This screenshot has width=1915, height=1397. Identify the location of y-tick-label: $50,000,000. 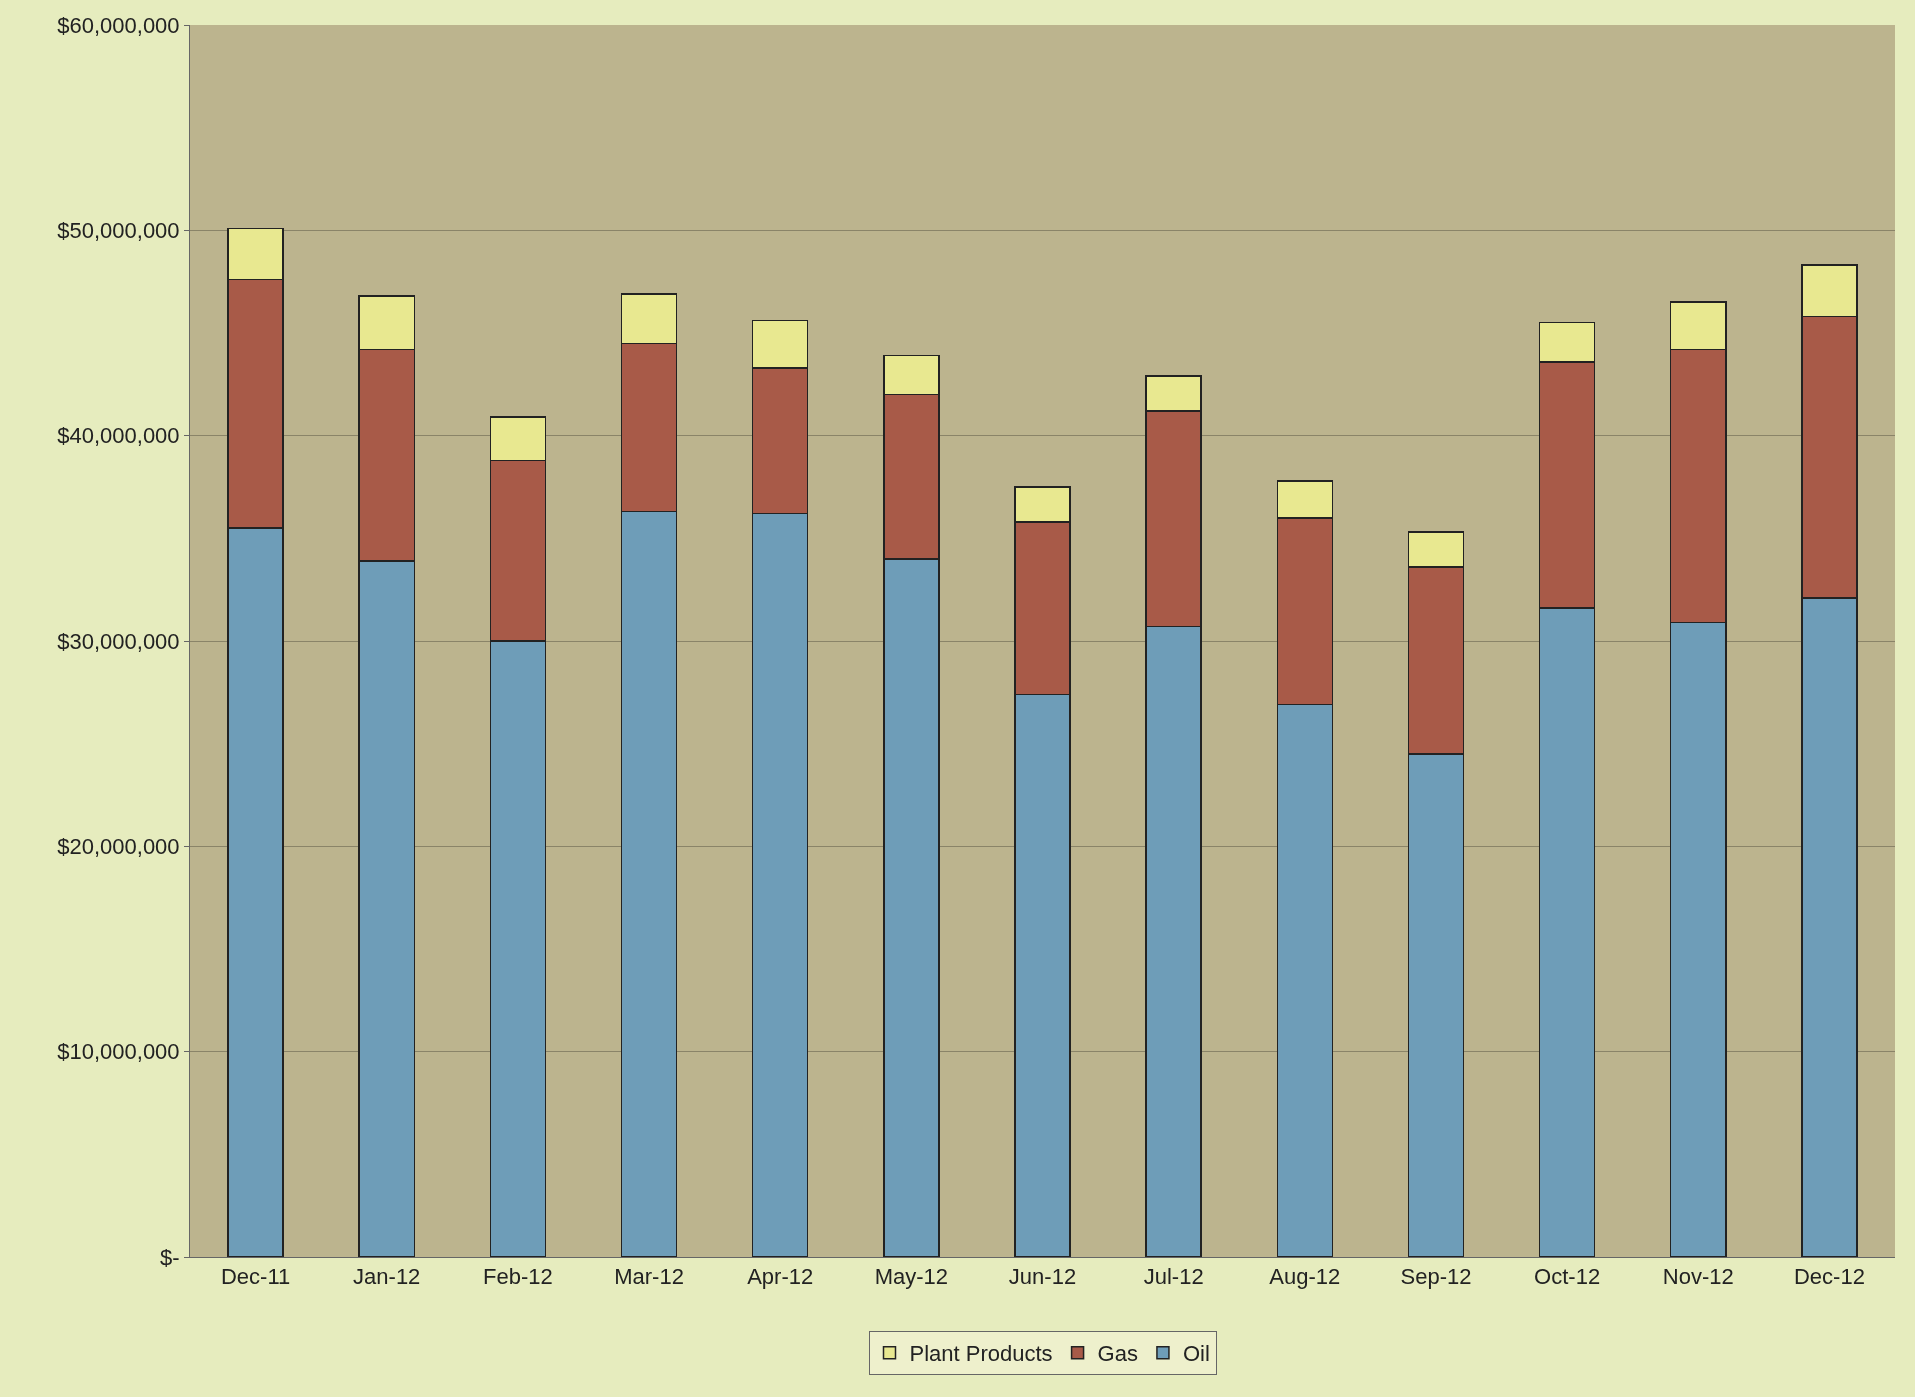
(118, 231).